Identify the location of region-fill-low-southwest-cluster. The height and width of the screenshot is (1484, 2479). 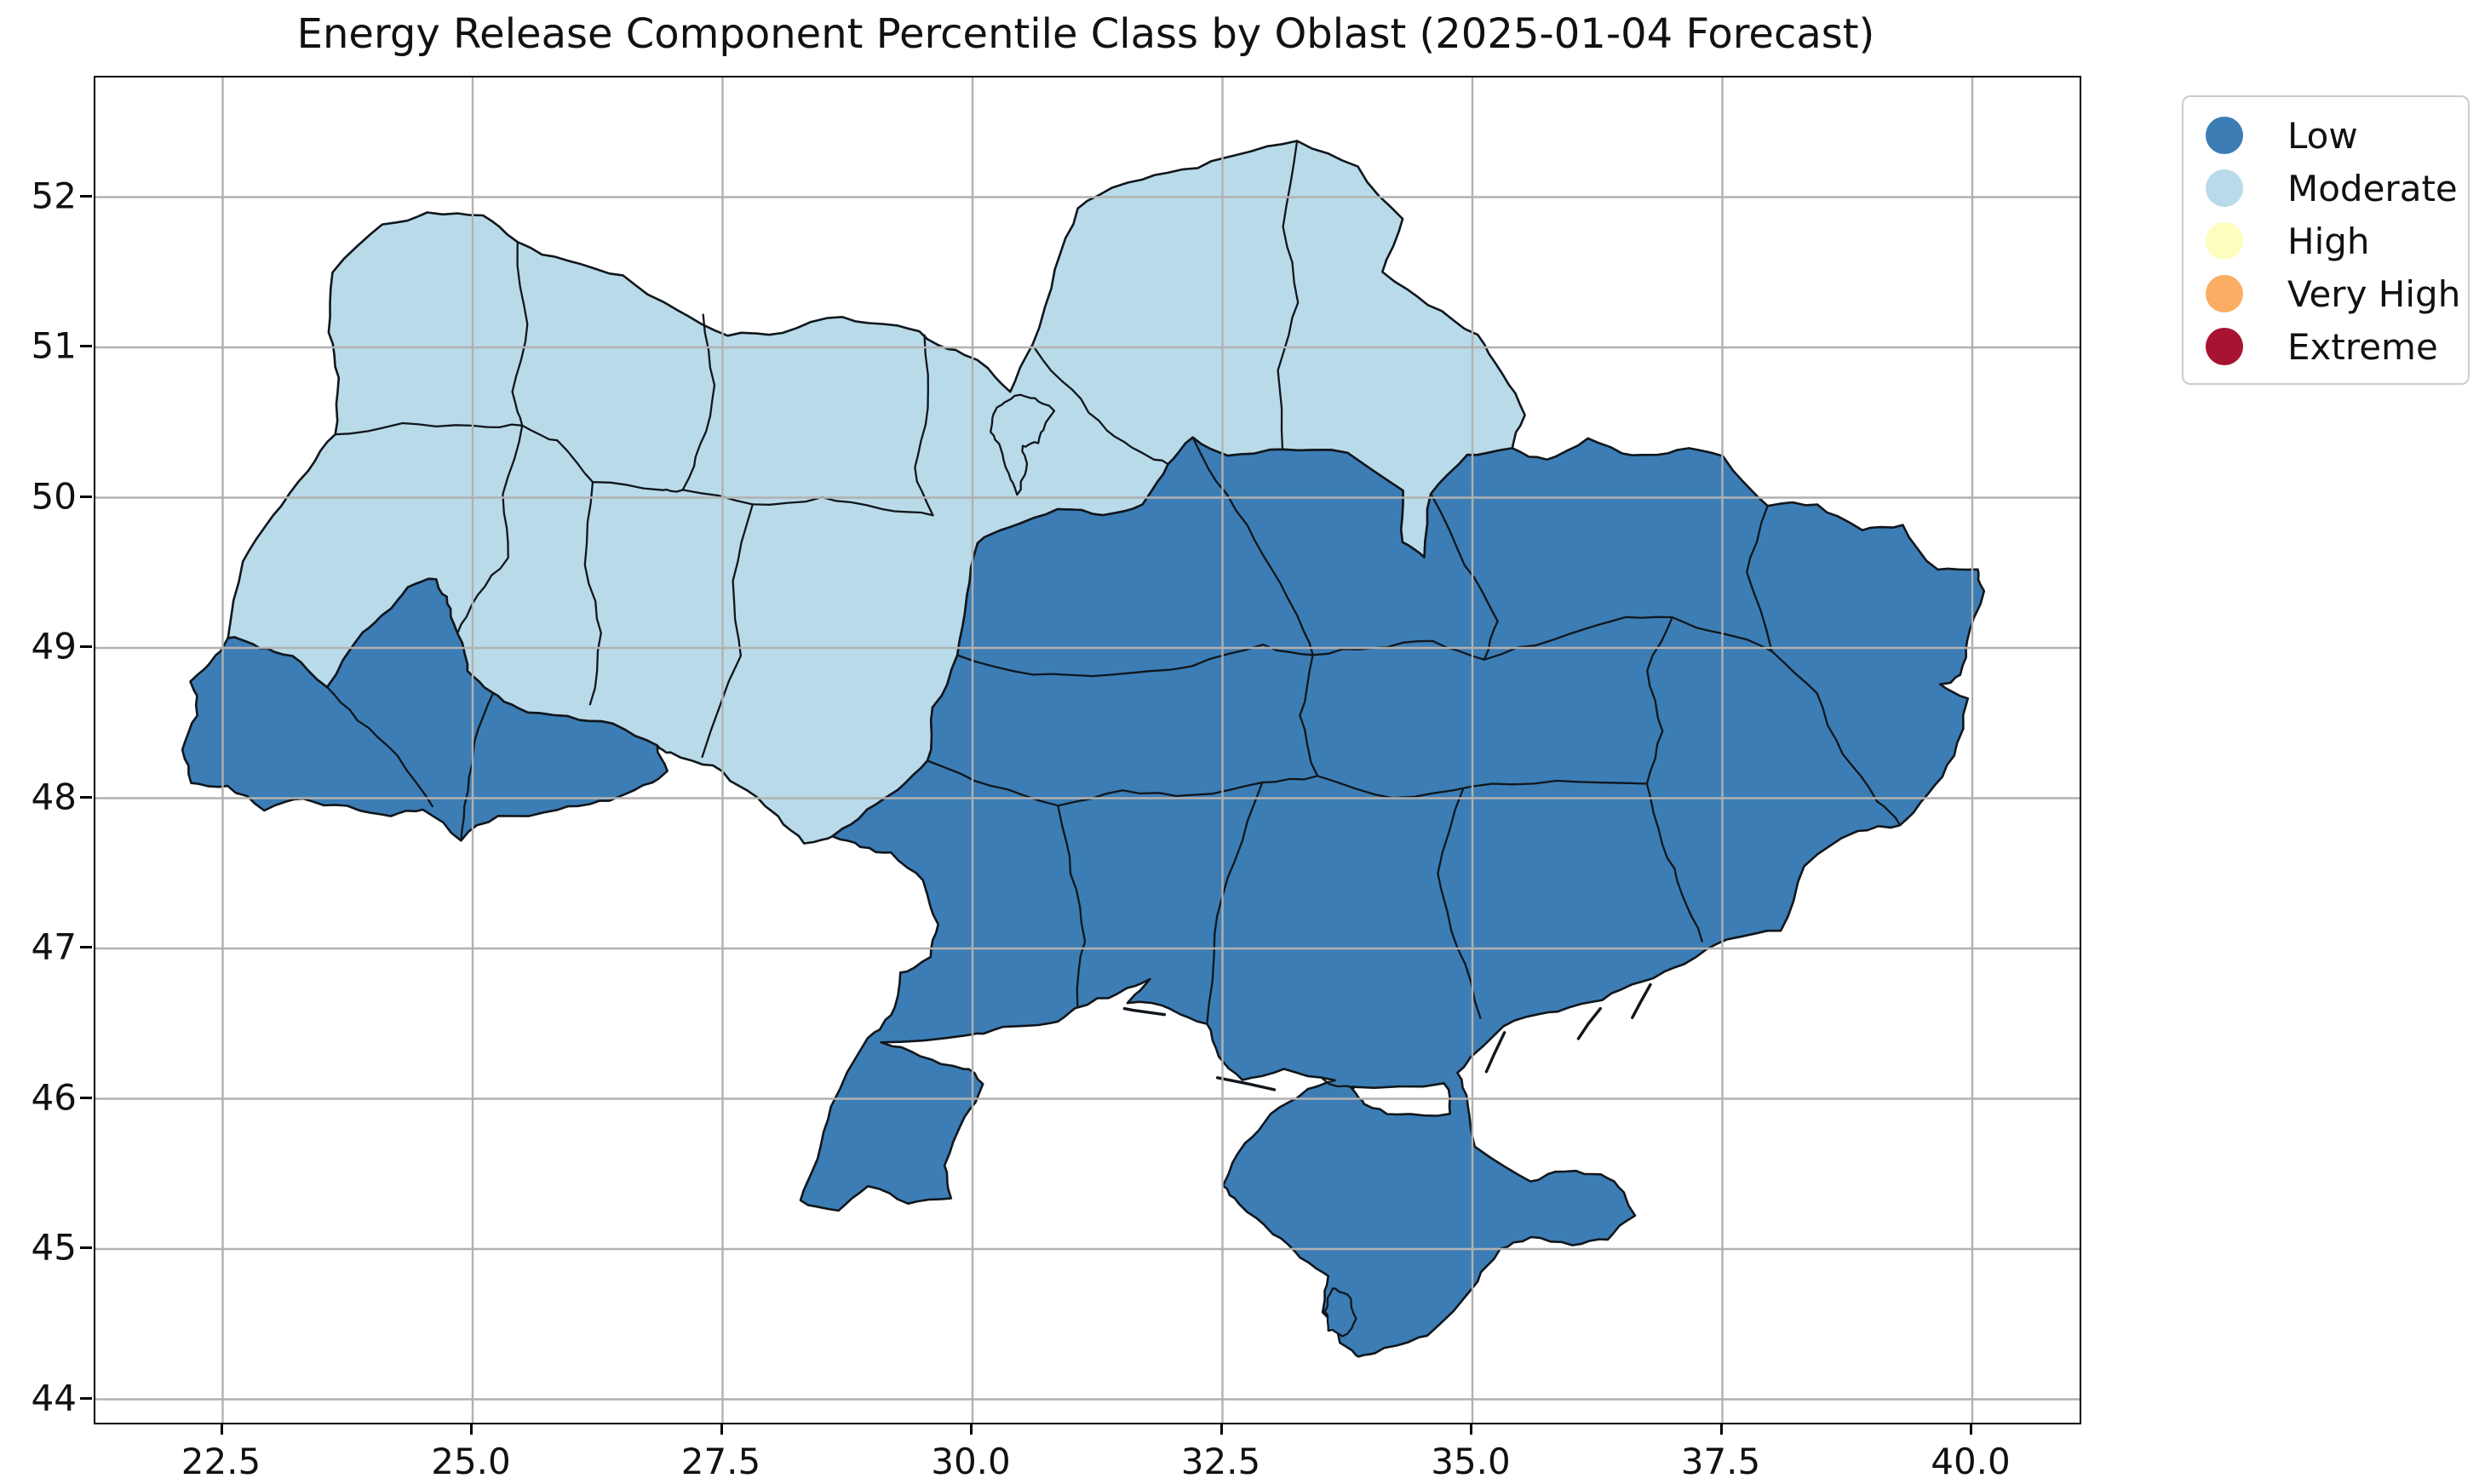
(425, 710).